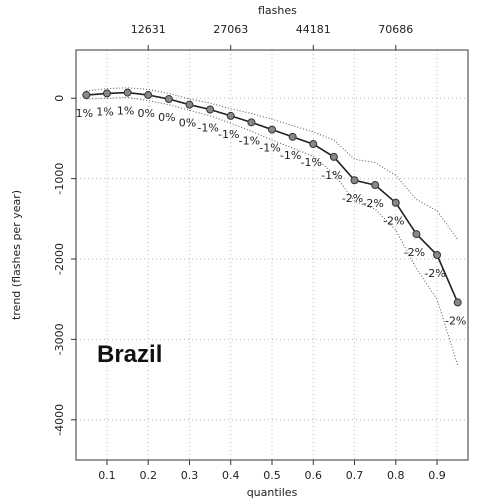  Describe the element at coordinates (59, 179) in the screenshot. I see `y-tick-label: -1000` at that location.